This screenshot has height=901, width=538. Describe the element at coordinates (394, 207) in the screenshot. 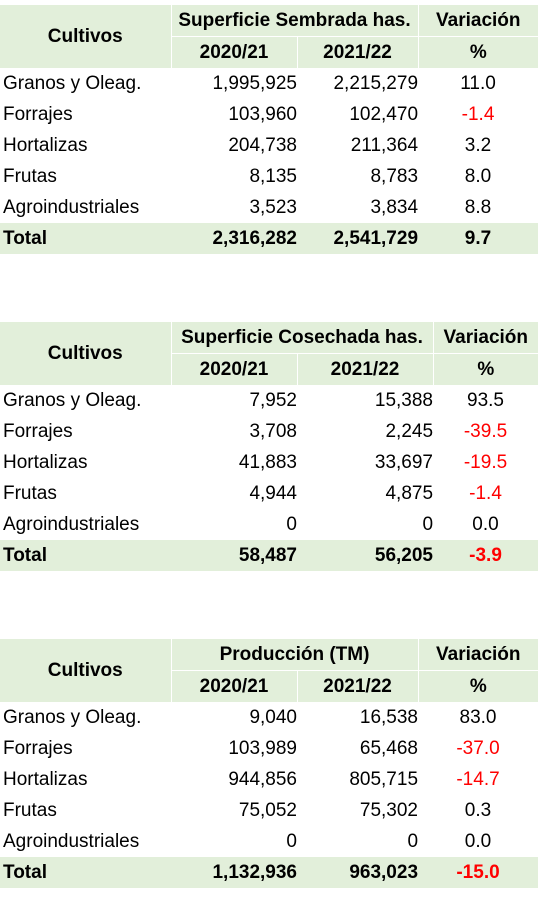

I see `row-value-2: 3,834` at that location.